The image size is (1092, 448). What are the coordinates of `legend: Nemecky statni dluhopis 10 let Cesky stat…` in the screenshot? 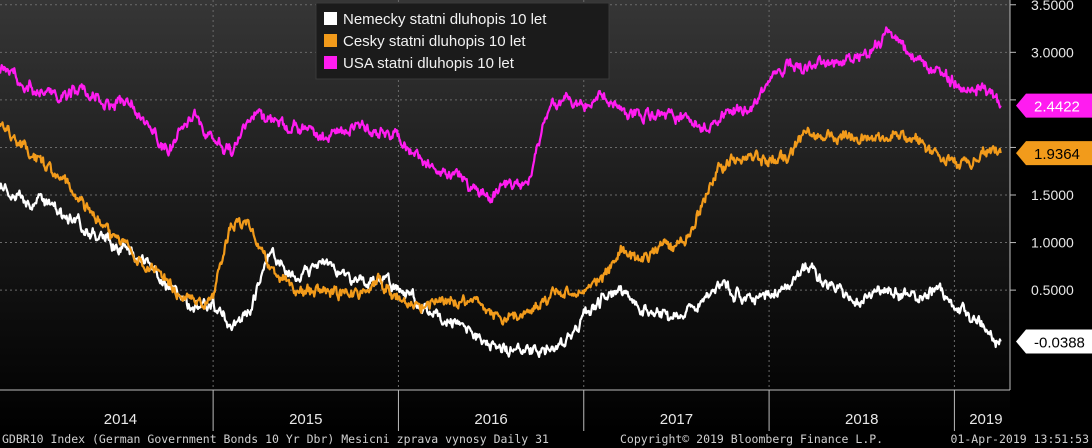 It's located at (462, 41).